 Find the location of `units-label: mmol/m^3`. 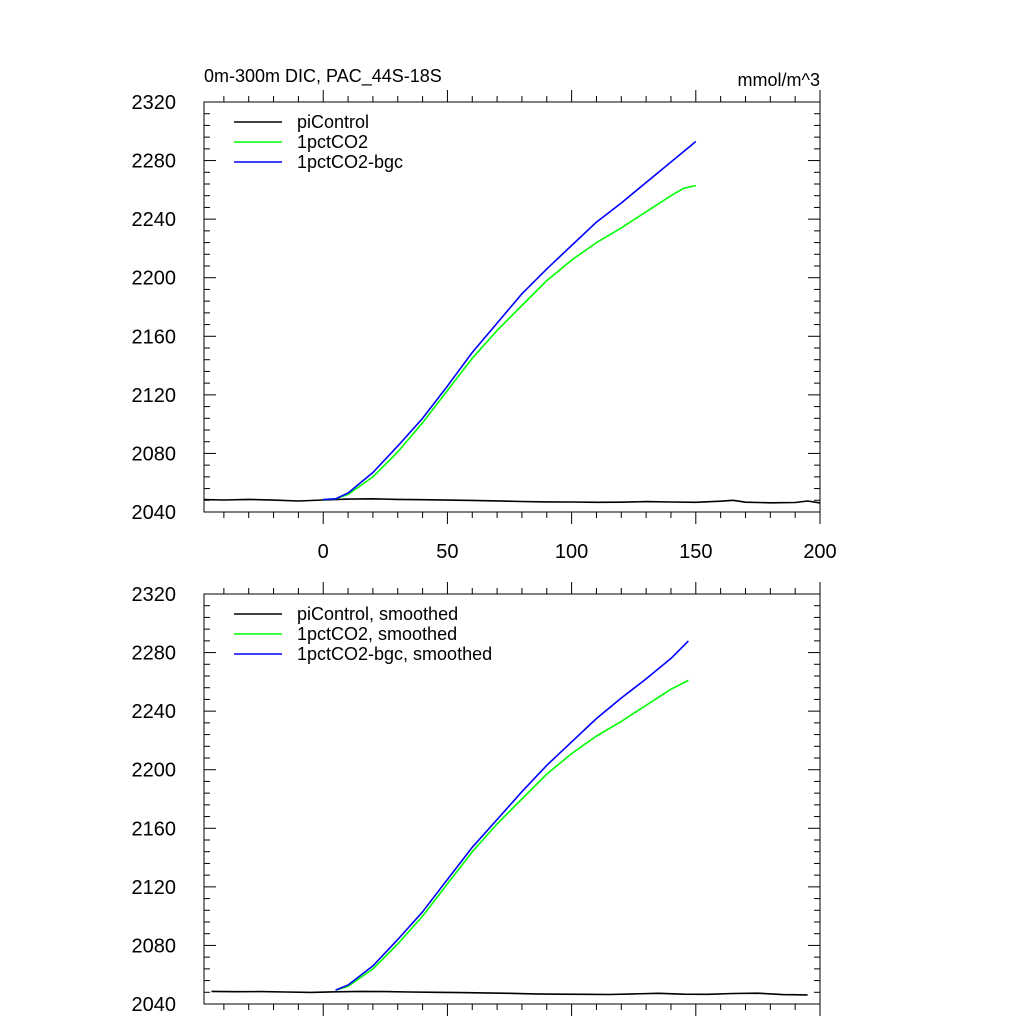

units-label: mmol/m^3 is located at coordinates (779, 80).